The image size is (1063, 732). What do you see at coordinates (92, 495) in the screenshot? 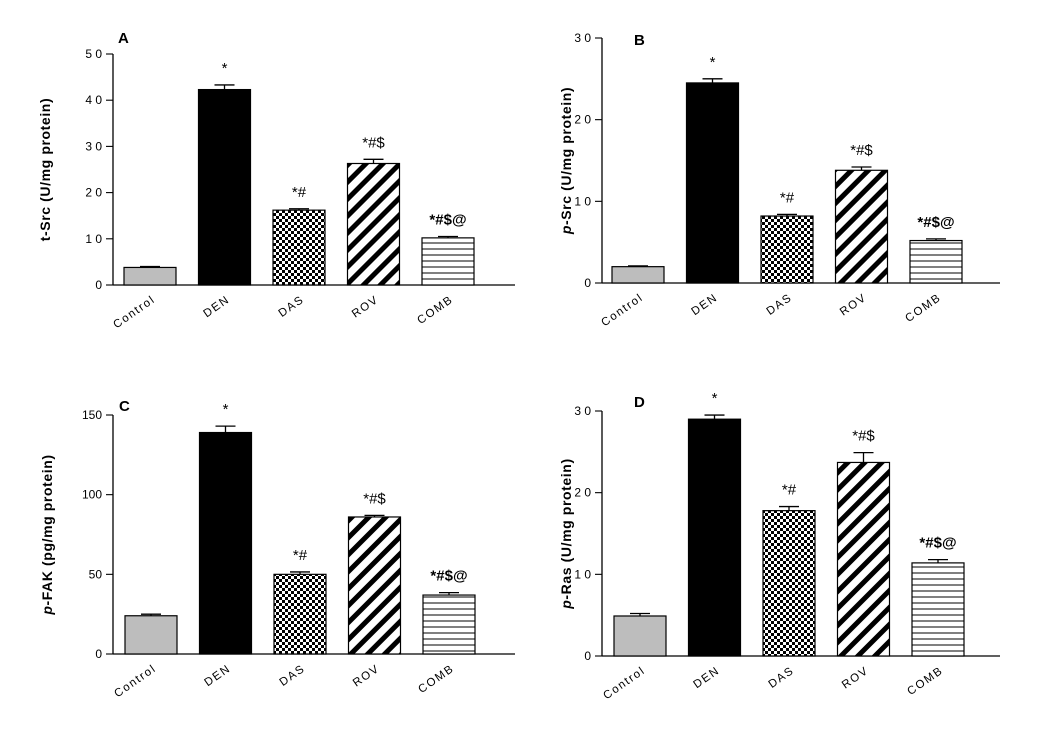
I see `y-tick-label: 100` at bounding box center [92, 495].